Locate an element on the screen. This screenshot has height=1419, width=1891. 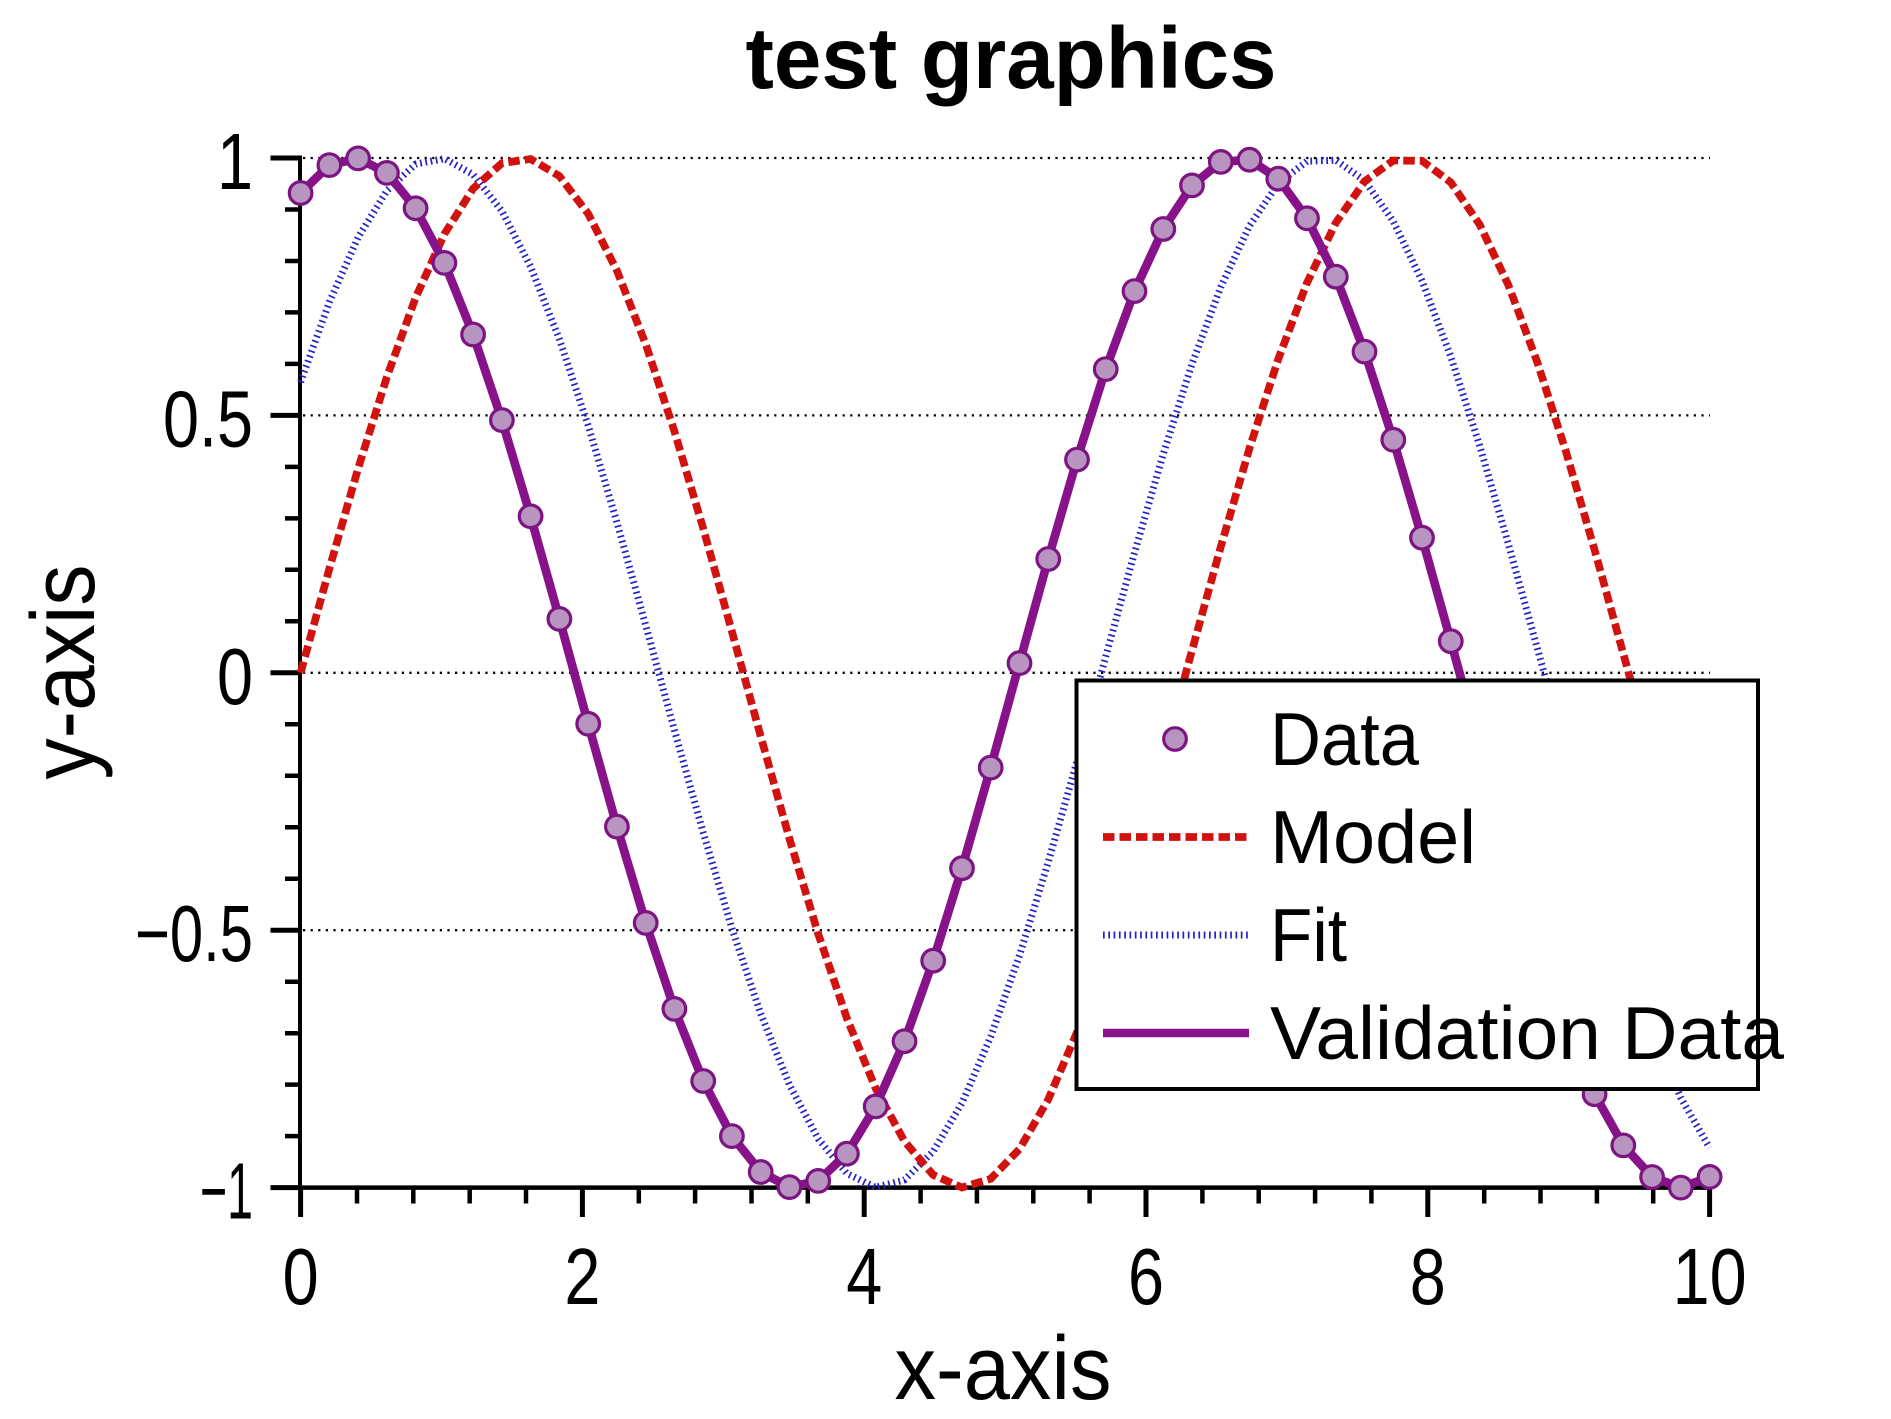
svg-text: 0.5 is located at coordinates (208, 418).